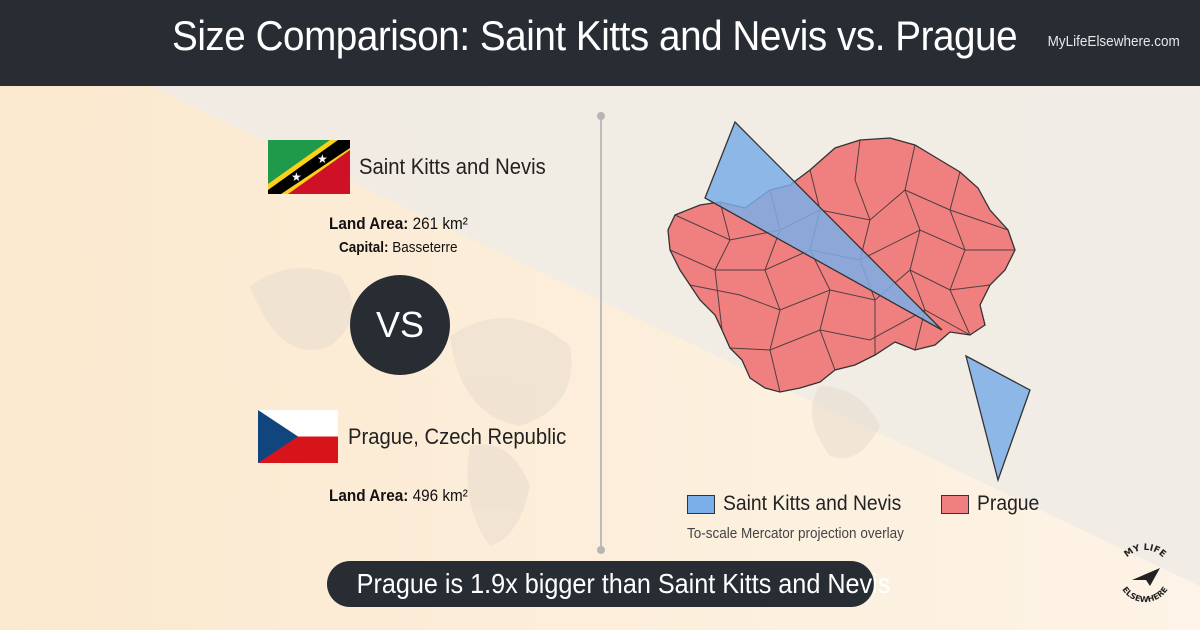  What do you see at coordinates (364, 247) in the screenshot?
I see `capital-label: Capital:` at bounding box center [364, 247].